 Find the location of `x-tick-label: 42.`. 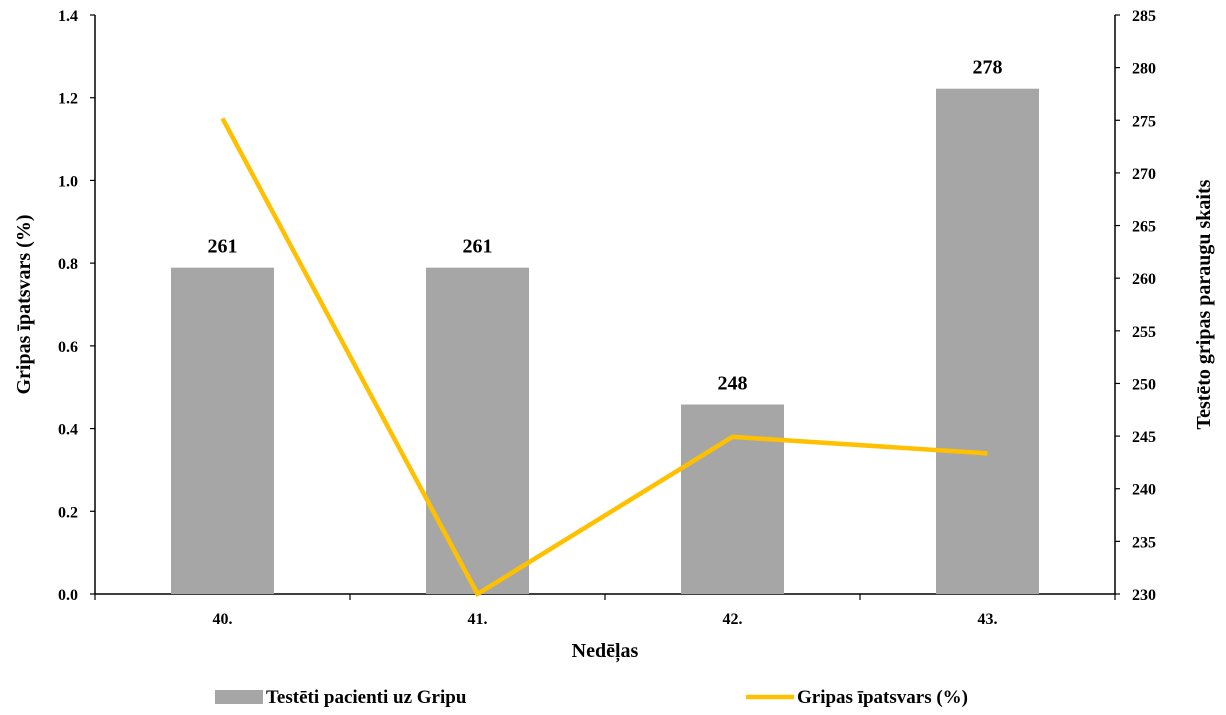

x-tick-label: 42. is located at coordinates (733, 619).